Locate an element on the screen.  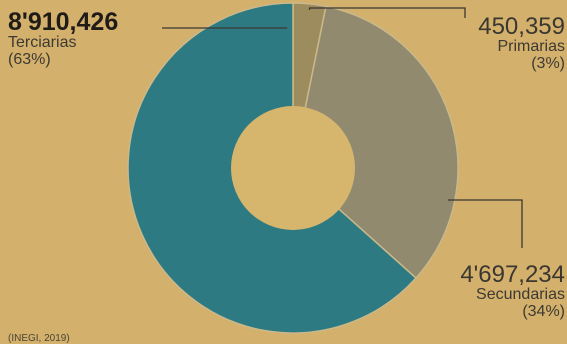
slice-percent-primarias: (3%) is located at coordinates (548, 63).